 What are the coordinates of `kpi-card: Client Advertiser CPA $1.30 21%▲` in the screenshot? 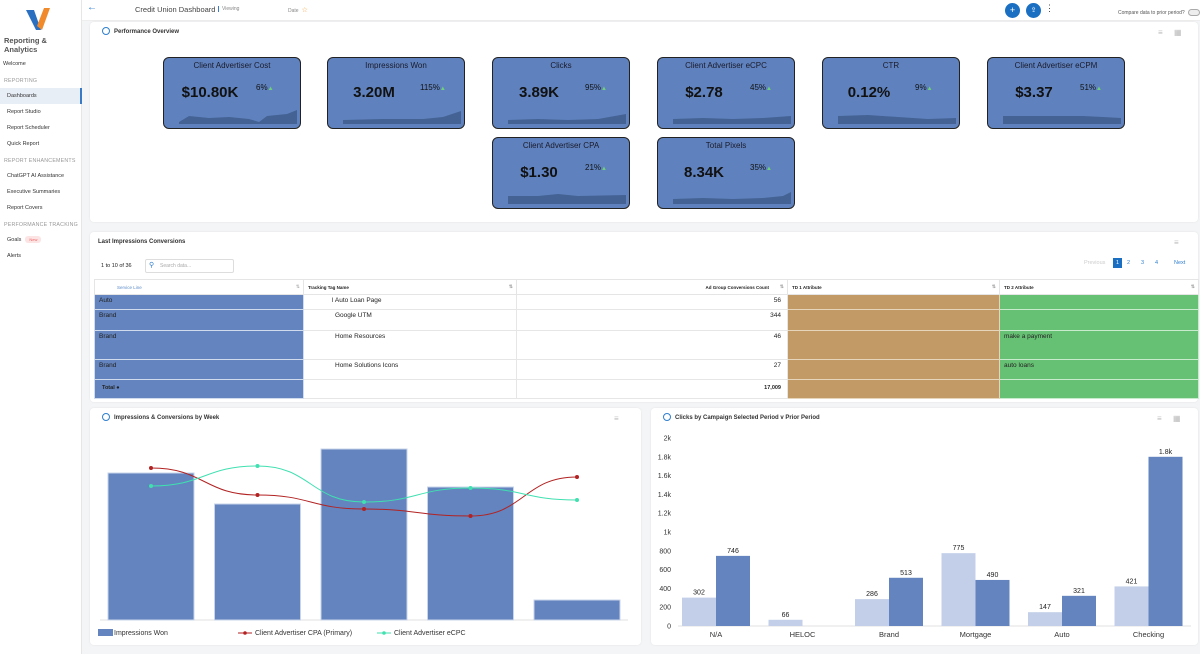 It's located at (561, 173).